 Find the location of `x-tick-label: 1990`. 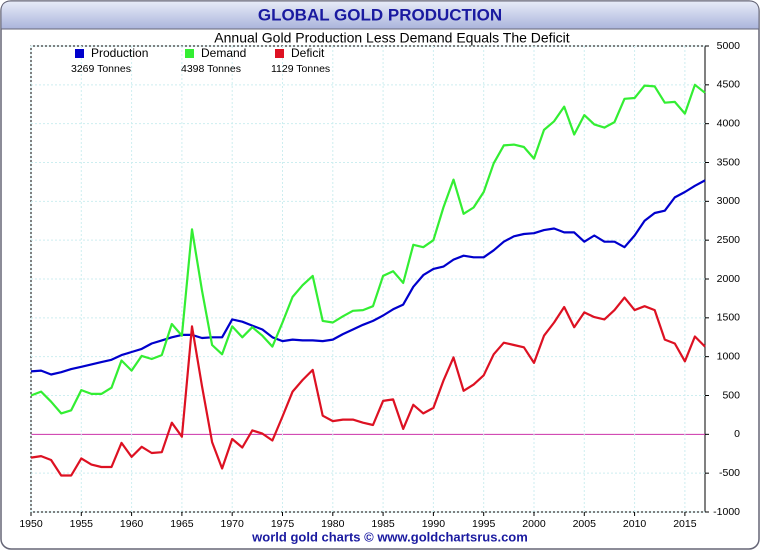

x-tick-label: 1990 is located at coordinates (434, 524).